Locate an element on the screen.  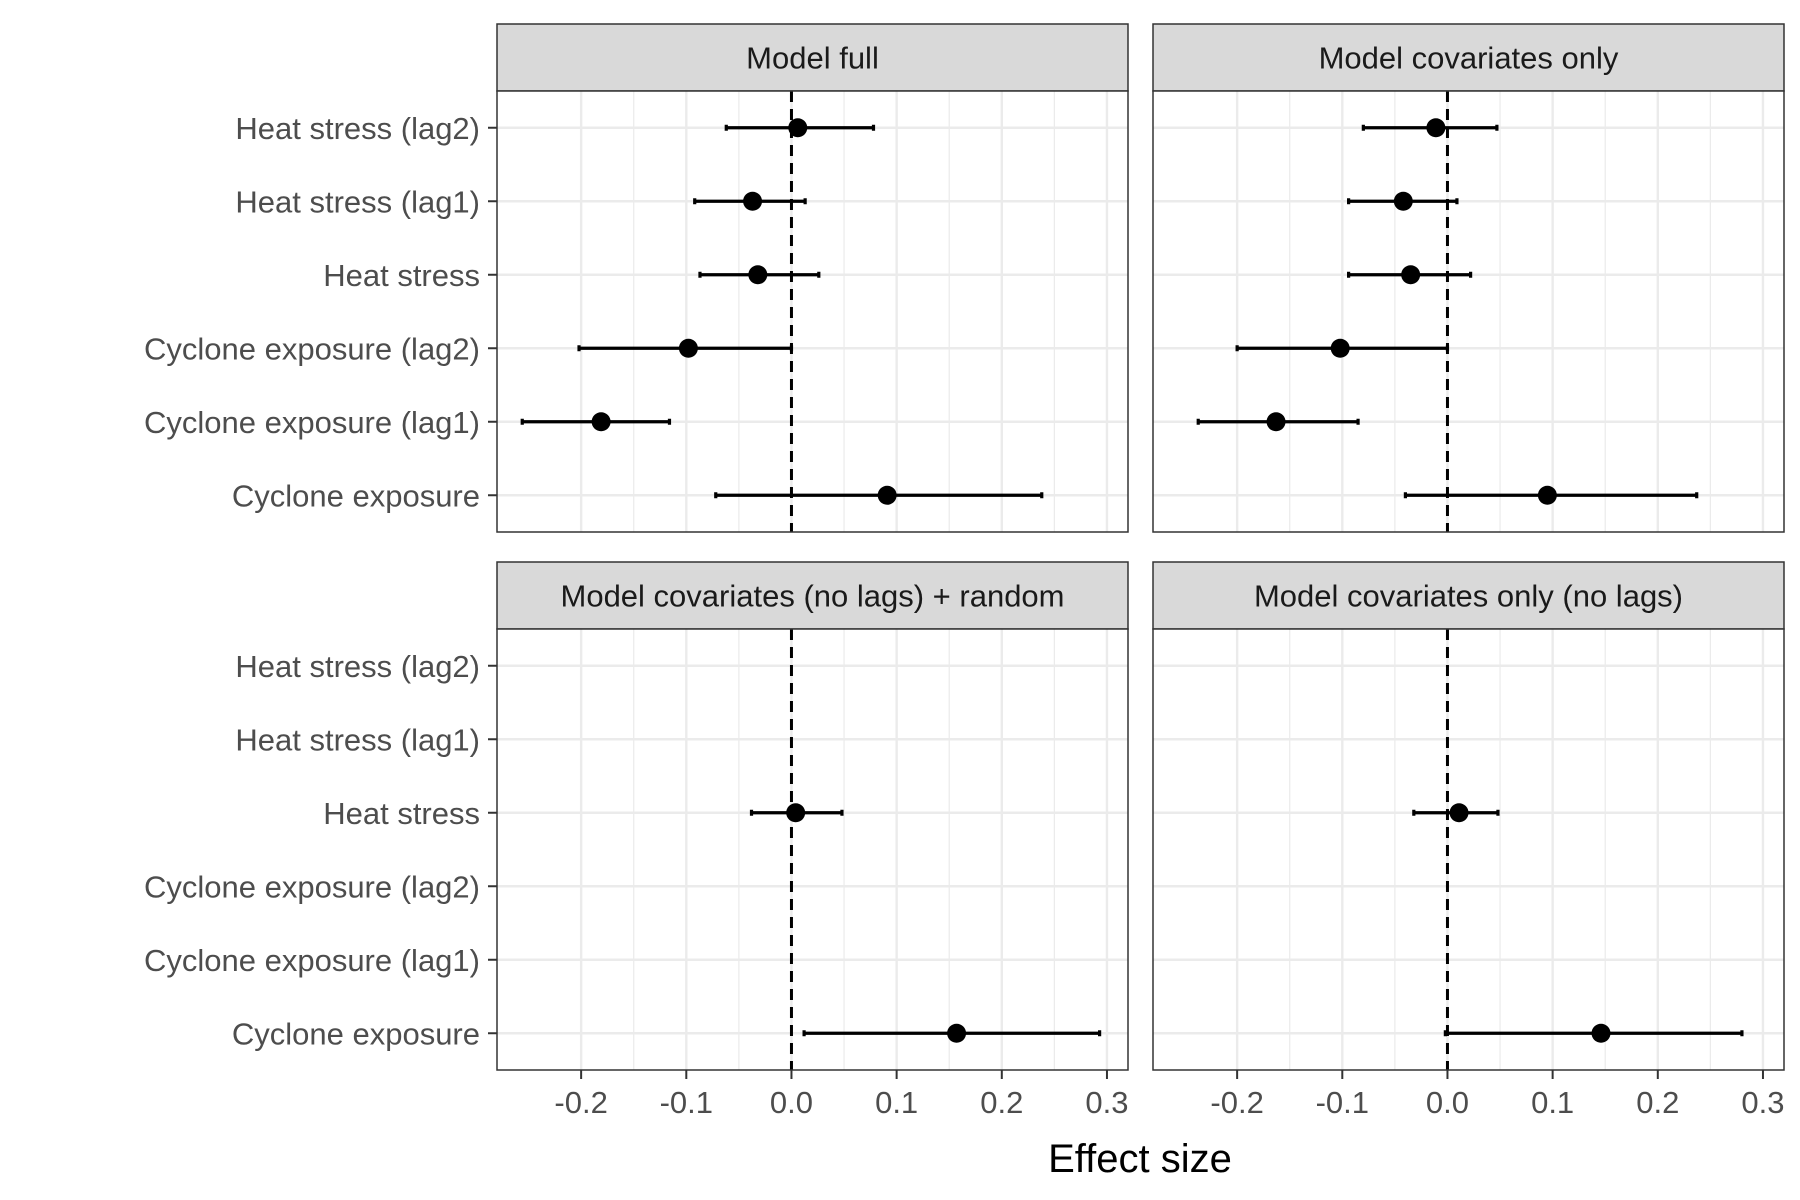
x-axis-title: Effect size is located at coordinates (1140, 1159).